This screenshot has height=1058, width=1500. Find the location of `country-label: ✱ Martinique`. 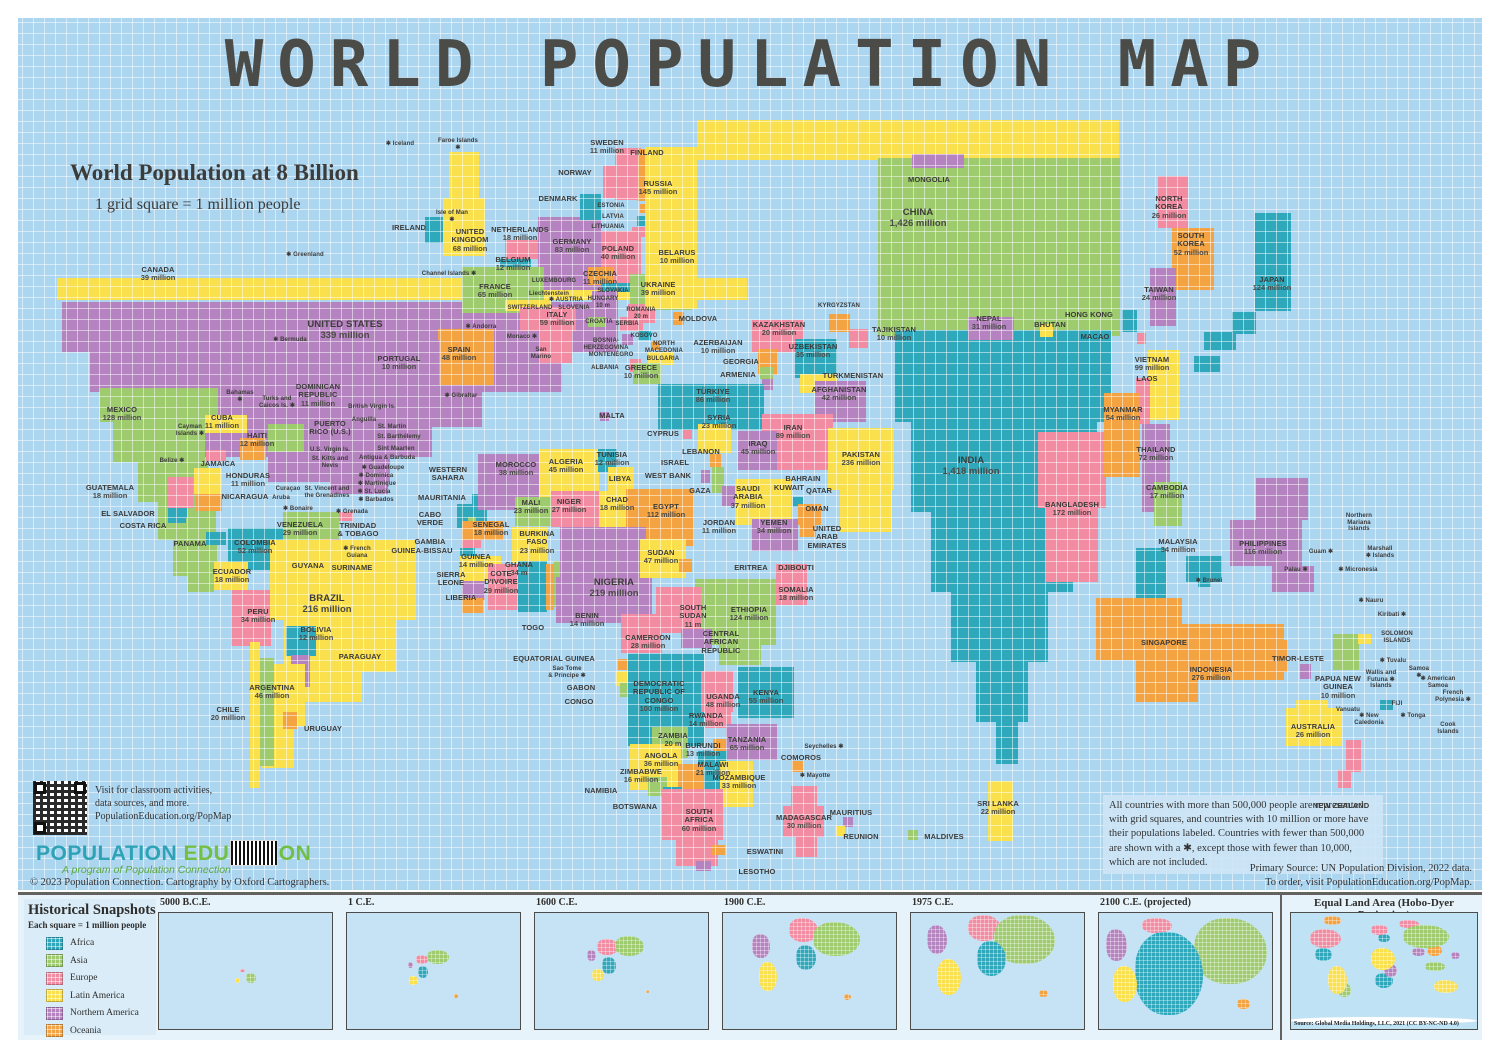

country-label: ✱ Martinique is located at coordinates (377, 484).